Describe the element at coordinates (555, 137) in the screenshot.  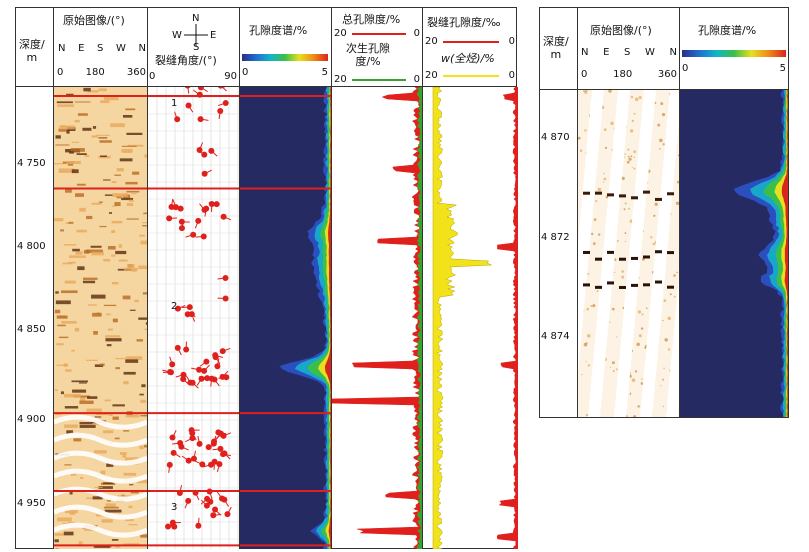
I see `detail-depth-tick-4870: 4 870` at that location.